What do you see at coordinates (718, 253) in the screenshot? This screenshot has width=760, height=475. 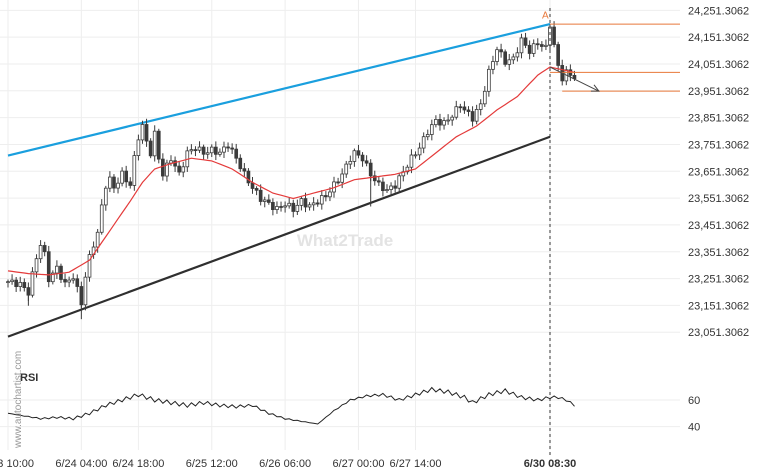 I see `y-tick-label: 23,351.3062` at bounding box center [718, 253].